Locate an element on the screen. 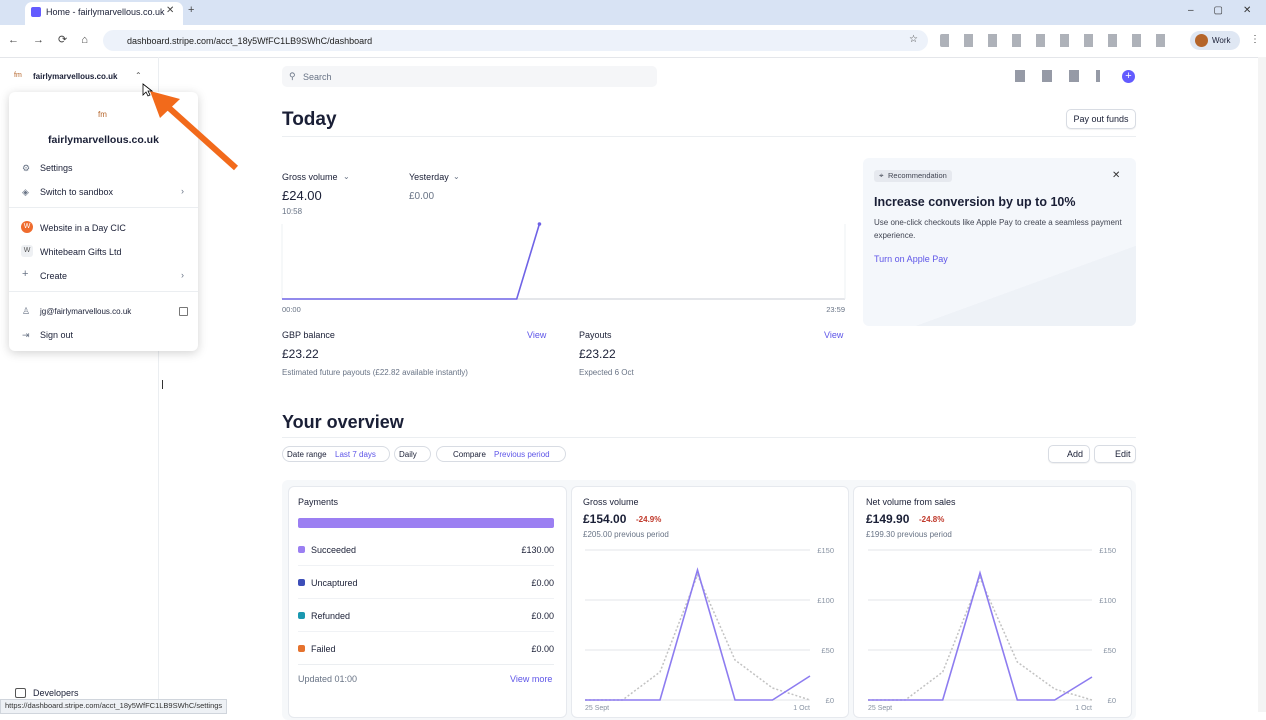 This screenshot has width=1266, height=720. account-switcher: fairlymarvellous.co.uk is located at coordinates (75, 76).